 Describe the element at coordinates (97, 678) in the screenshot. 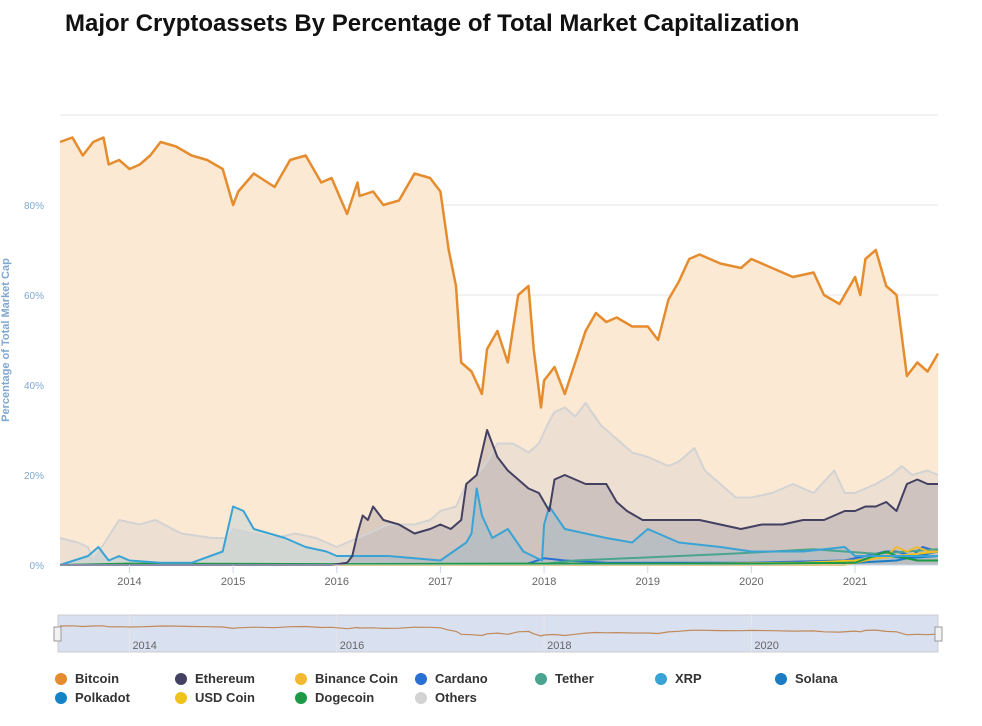

I see `legend-label: Bitcoin` at that location.